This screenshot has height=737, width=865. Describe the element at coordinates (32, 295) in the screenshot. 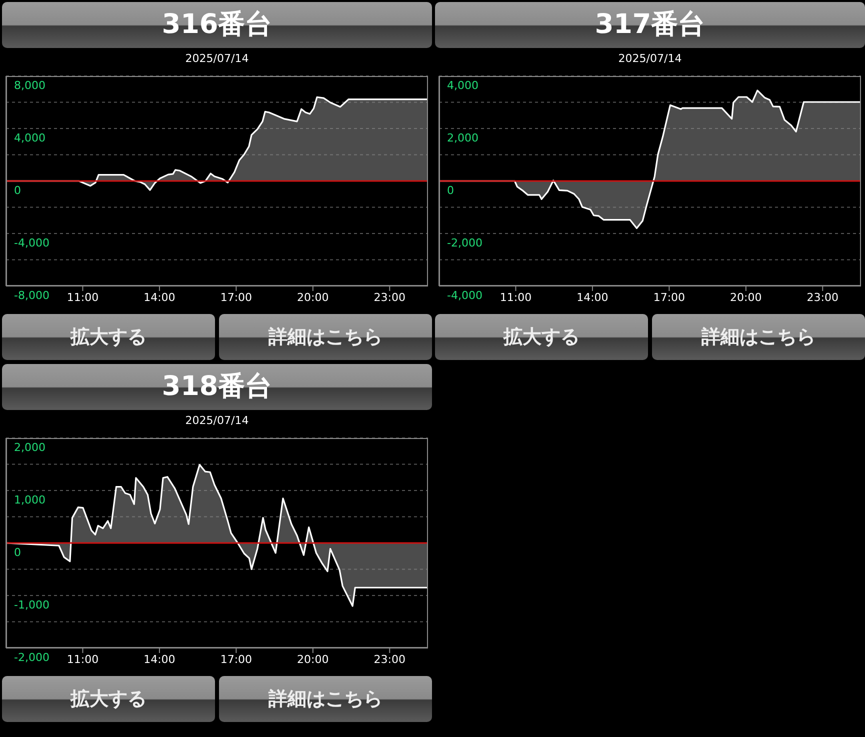

I see `y-tick-label: -8,000` at that location.